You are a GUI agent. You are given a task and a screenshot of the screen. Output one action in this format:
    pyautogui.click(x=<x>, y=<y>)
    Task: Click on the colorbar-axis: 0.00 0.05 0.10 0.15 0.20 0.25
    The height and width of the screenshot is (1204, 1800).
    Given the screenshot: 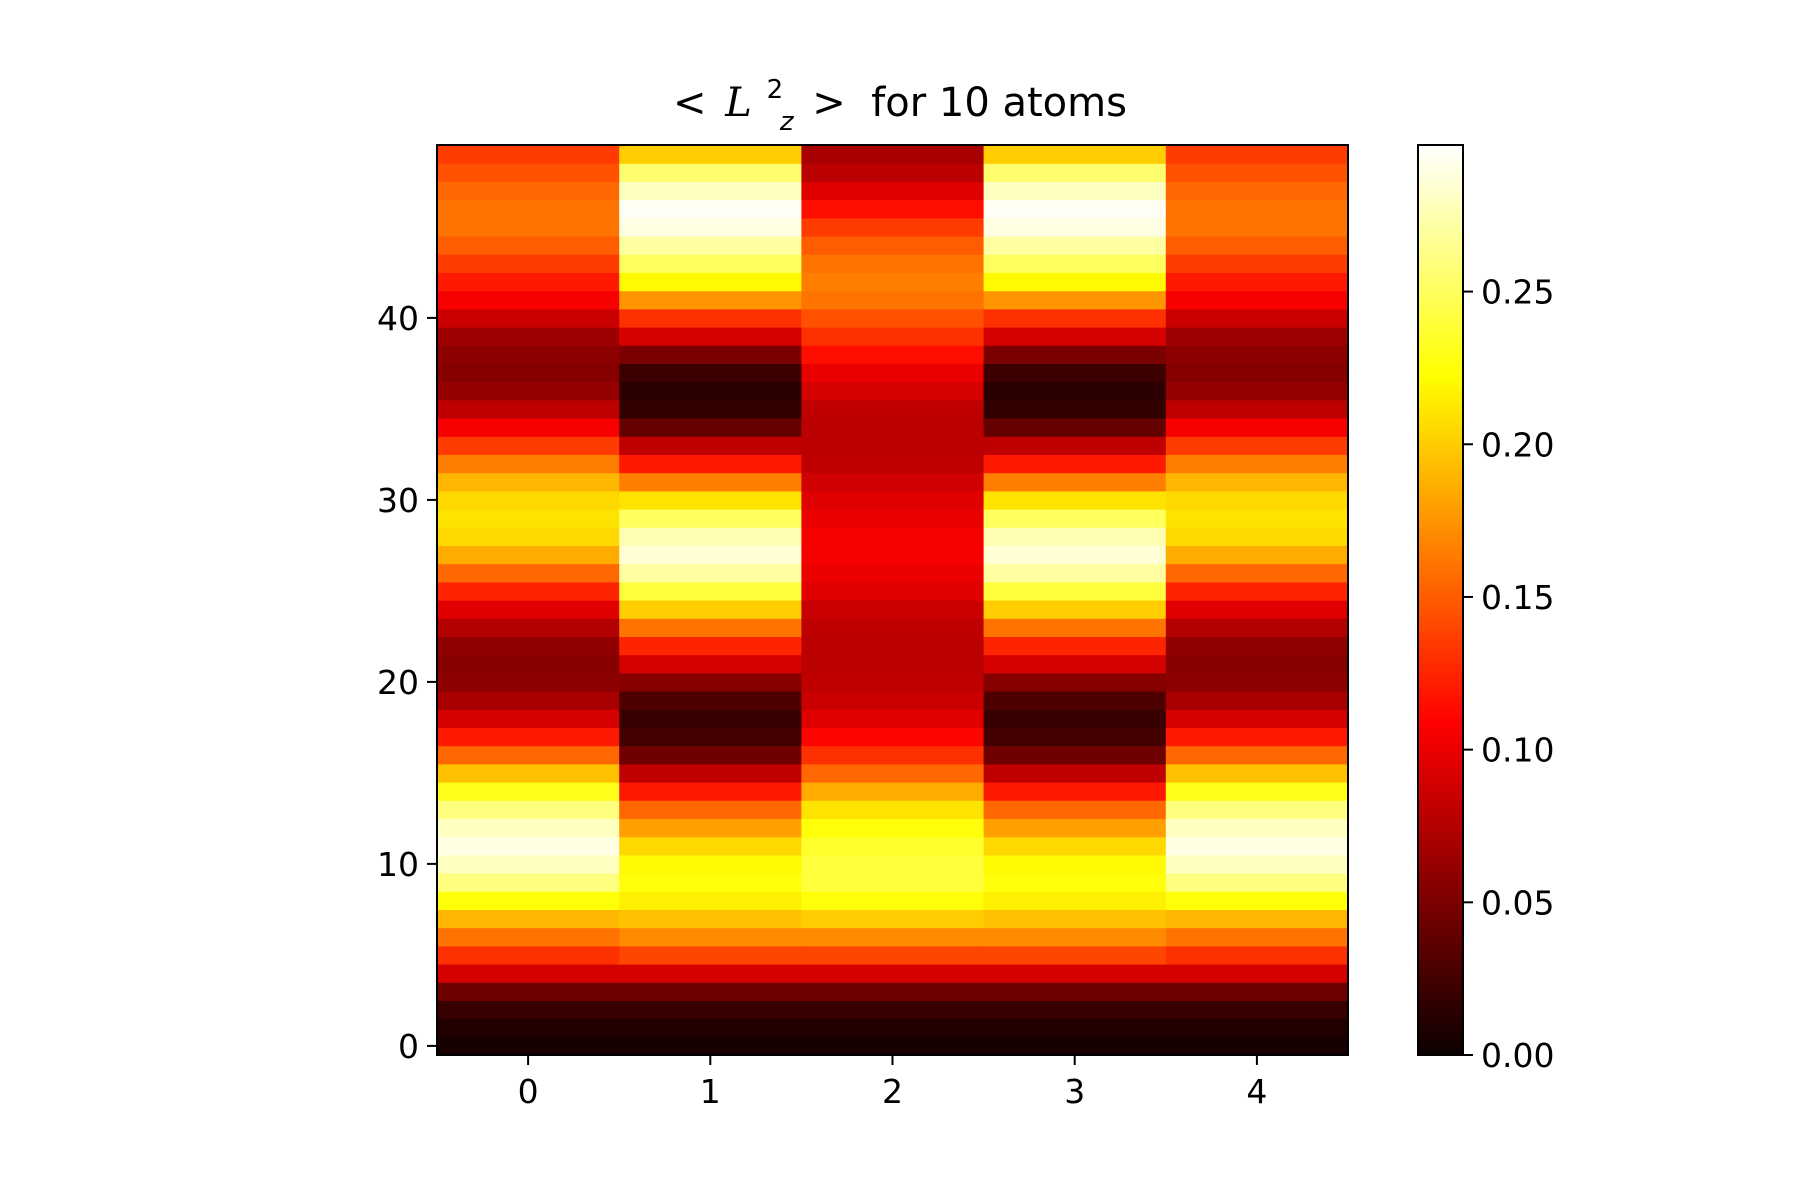 What is the action you would take?
    pyautogui.click(x=1508, y=674)
    